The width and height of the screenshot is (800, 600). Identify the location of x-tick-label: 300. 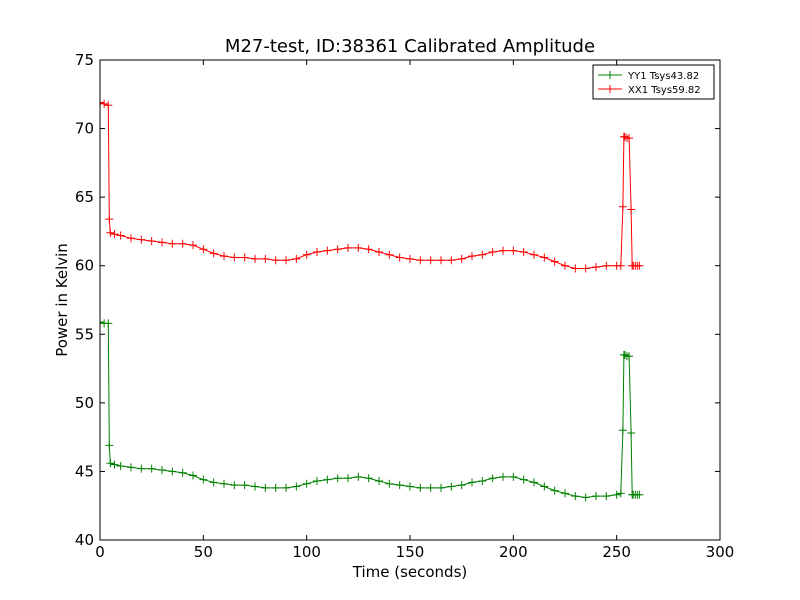
(720, 552).